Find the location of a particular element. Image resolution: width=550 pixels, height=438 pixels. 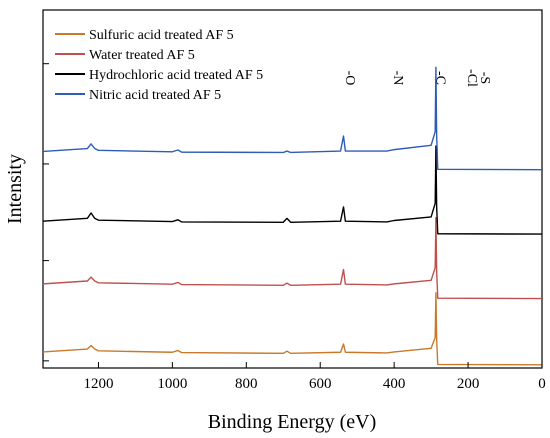

element-label: -C is located at coordinates (440, 78).